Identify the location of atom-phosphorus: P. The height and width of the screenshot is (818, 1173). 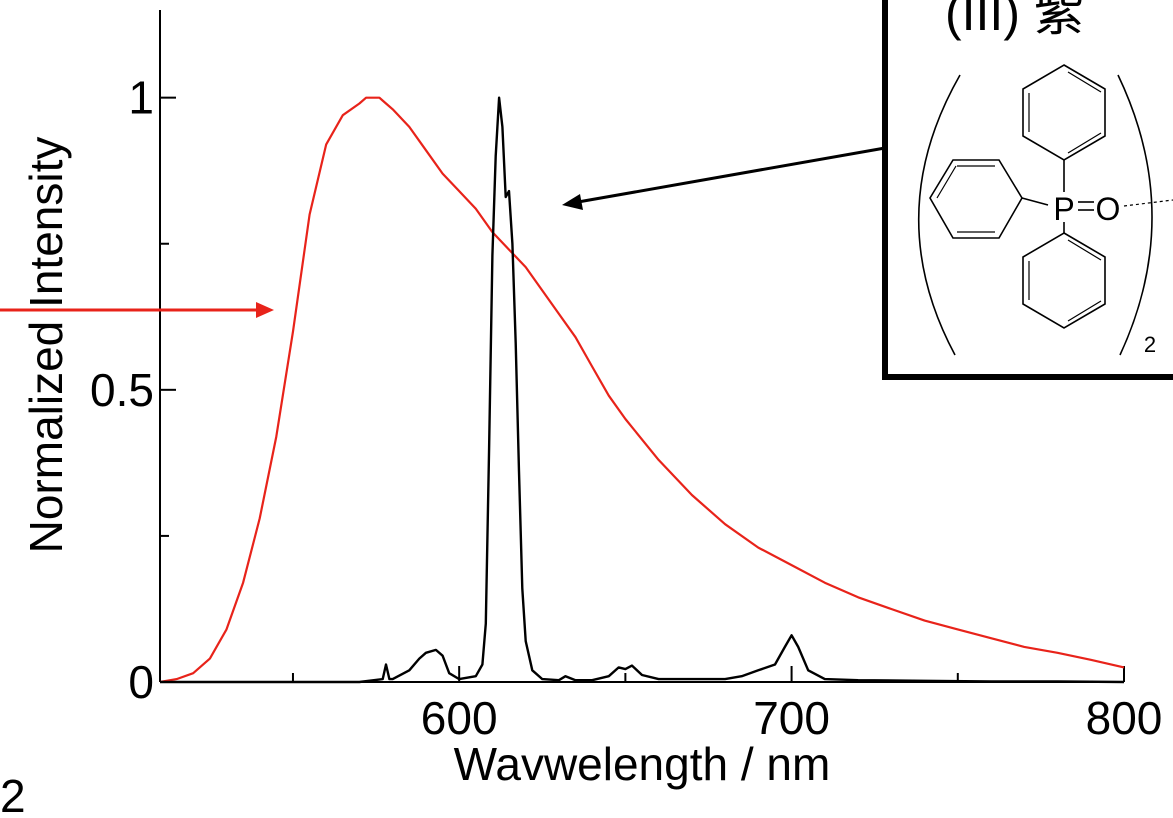
(1063, 209).